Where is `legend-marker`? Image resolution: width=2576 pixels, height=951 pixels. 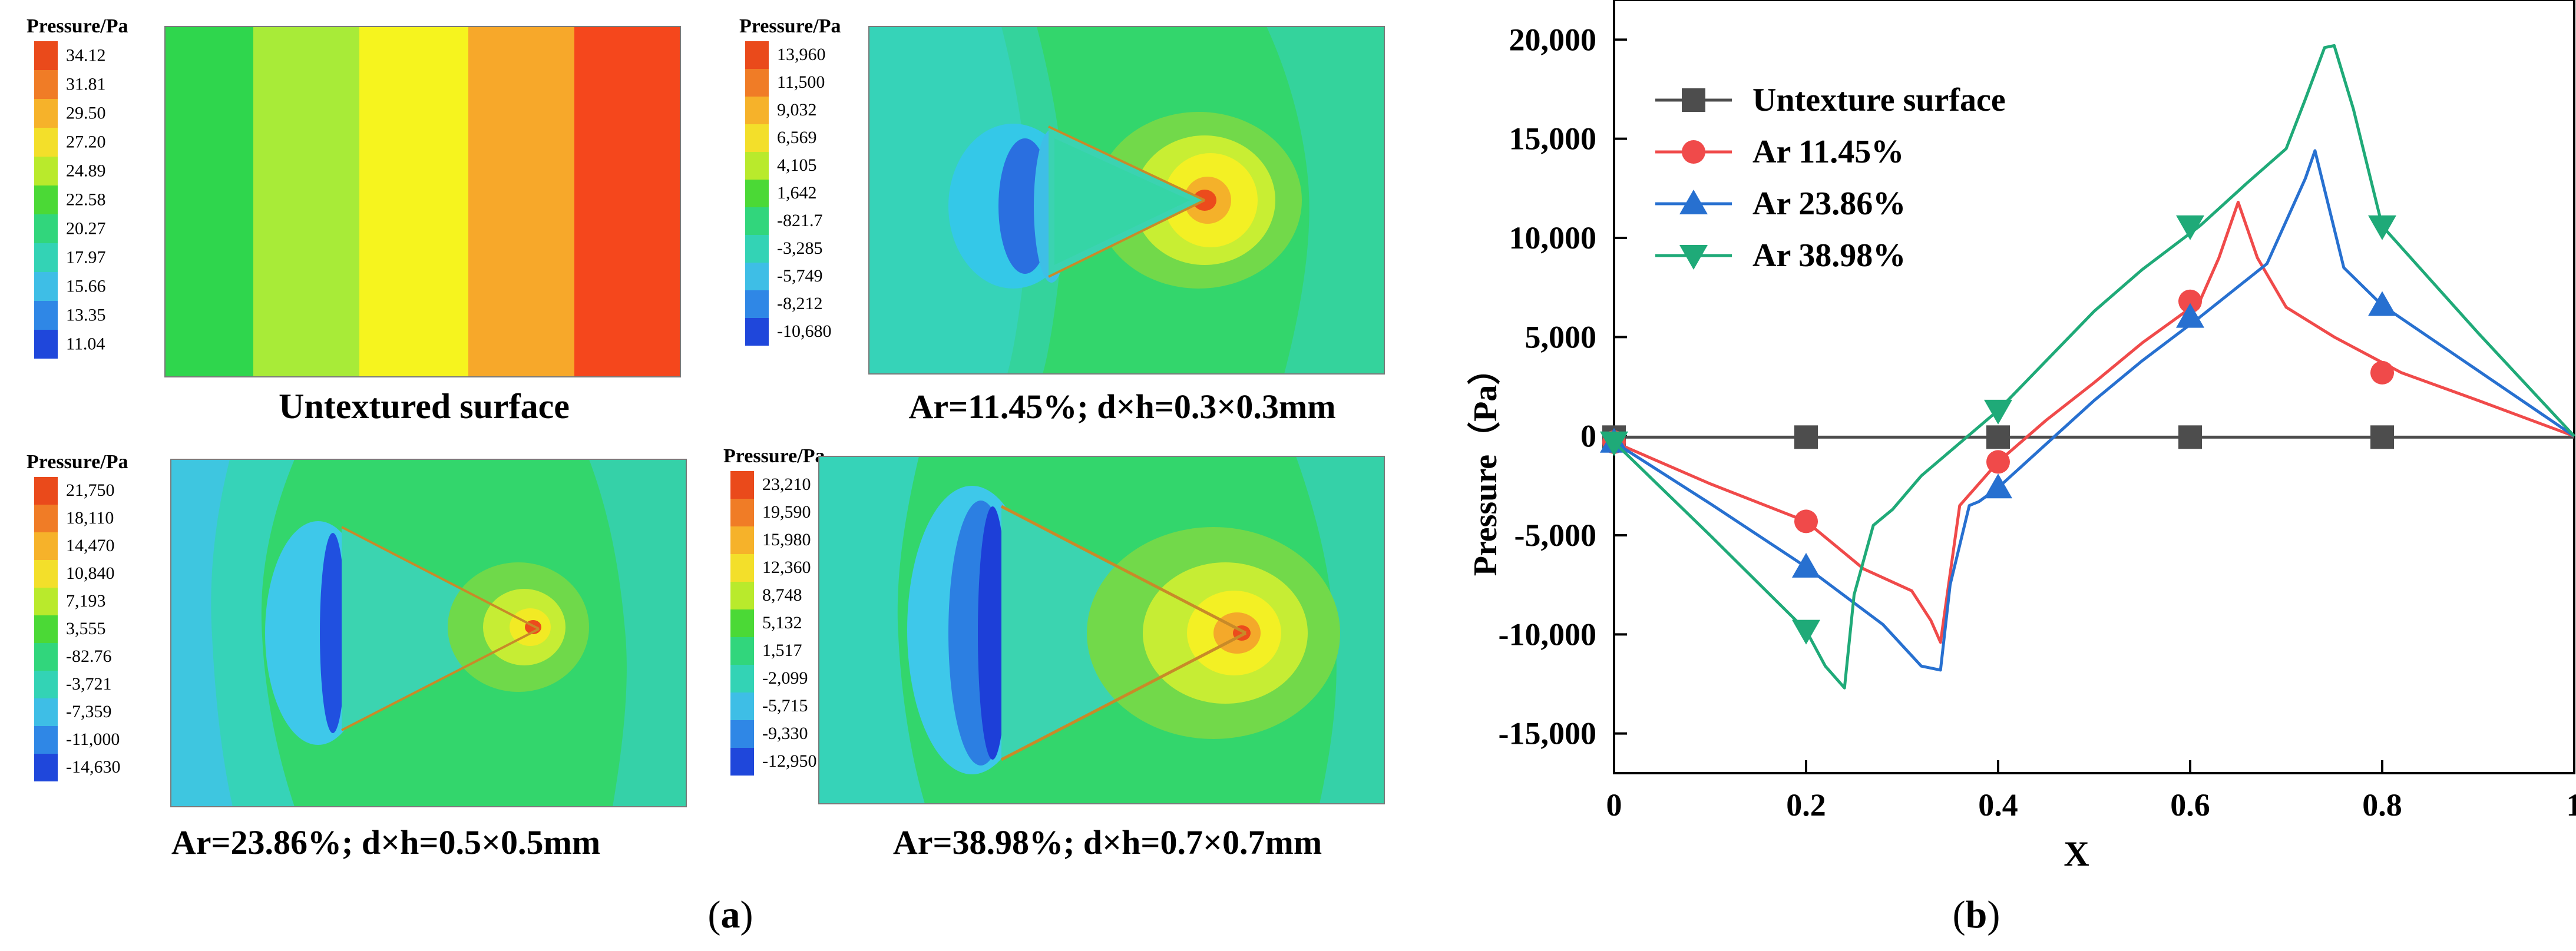 legend-marker is located at coordinates (1693, 152).